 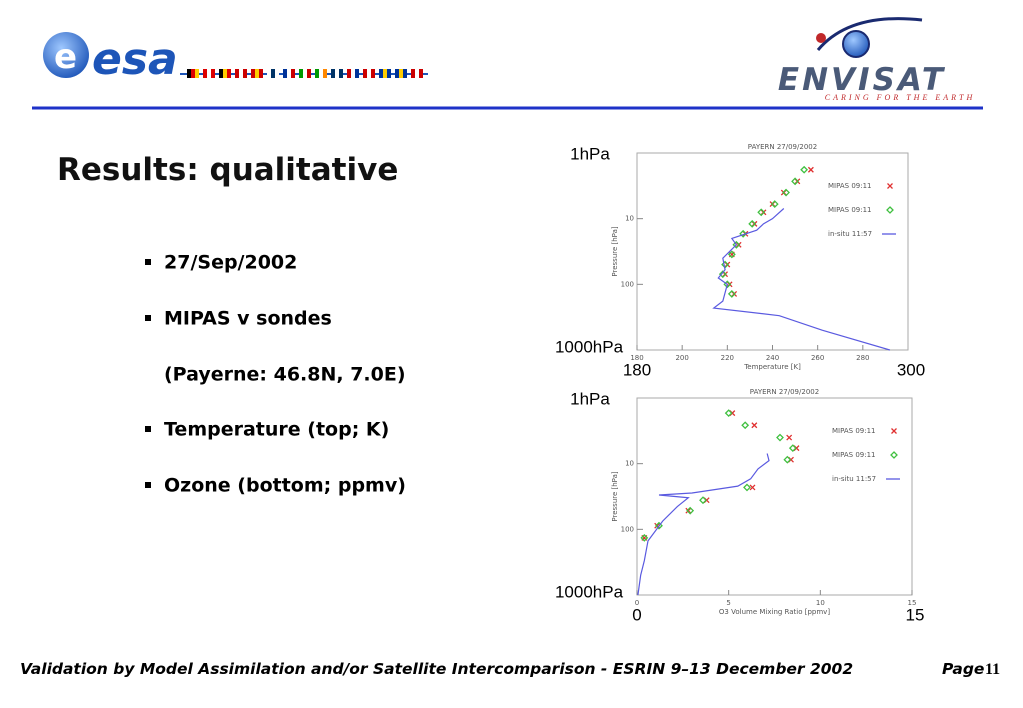 I want to click on x-tick-label: 220, so click(x=727, y=358).